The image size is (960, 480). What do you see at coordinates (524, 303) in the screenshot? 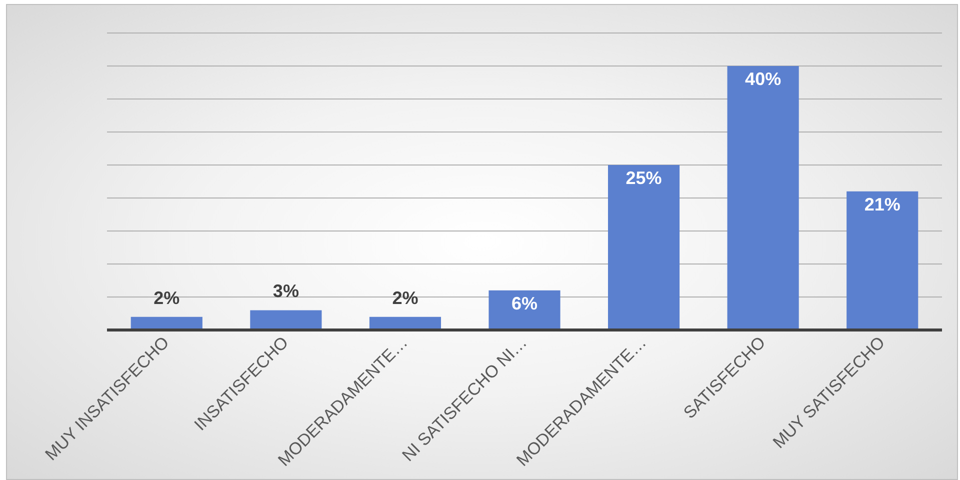
I see `data-label: 6%` at bounding box center [524, 303].